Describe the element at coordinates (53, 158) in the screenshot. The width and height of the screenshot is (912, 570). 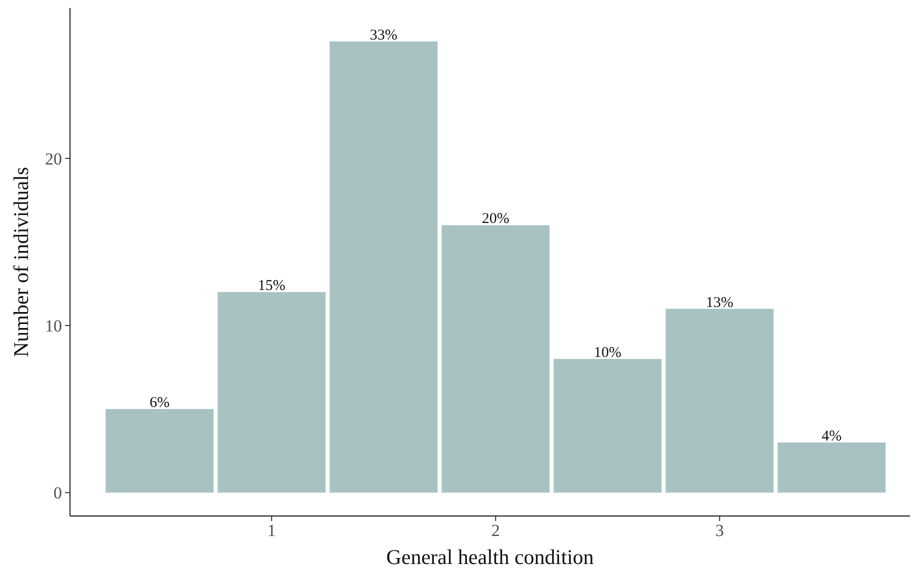
I see `y-tick-label: 20` at that location.